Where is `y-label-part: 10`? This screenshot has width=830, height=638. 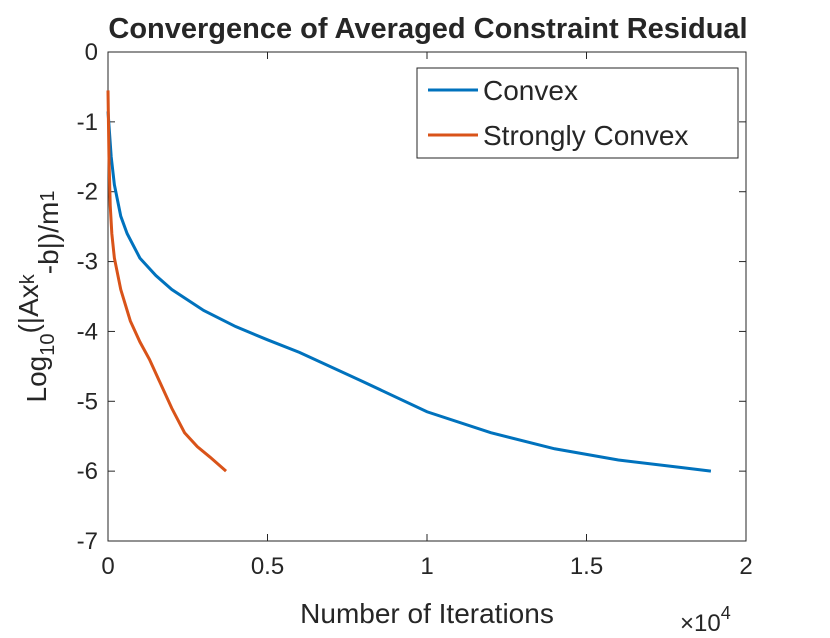
y-label-part: 10 is located at coordinates (48, 345).